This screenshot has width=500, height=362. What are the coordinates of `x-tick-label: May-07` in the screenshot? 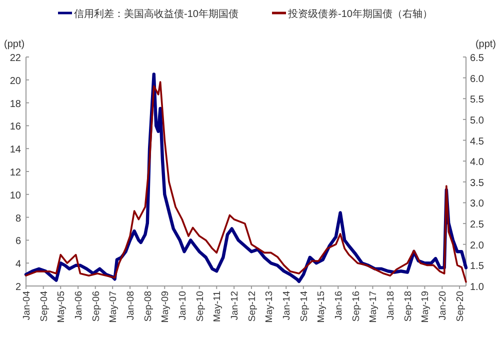 It's located at (114, 307).